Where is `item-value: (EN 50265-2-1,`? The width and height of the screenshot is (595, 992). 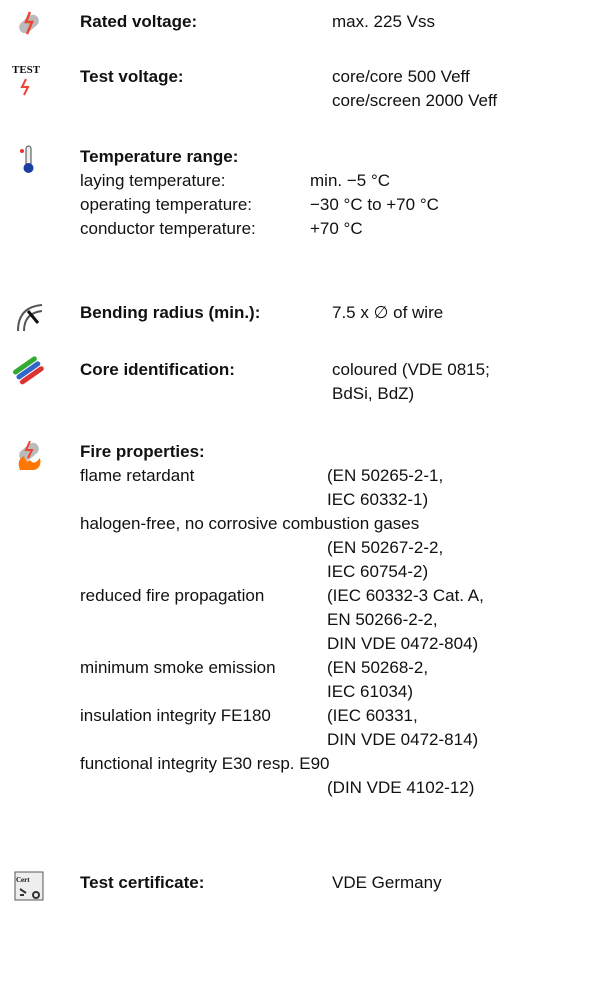
item-value: (EN 50265-2-1, is located at coordinates (385, 475).